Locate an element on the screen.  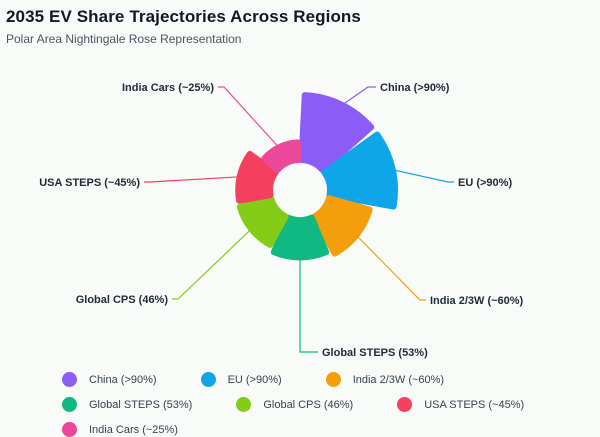
legend-item-5: USA STEPS (~45%) is located at coordinates (449, 404).